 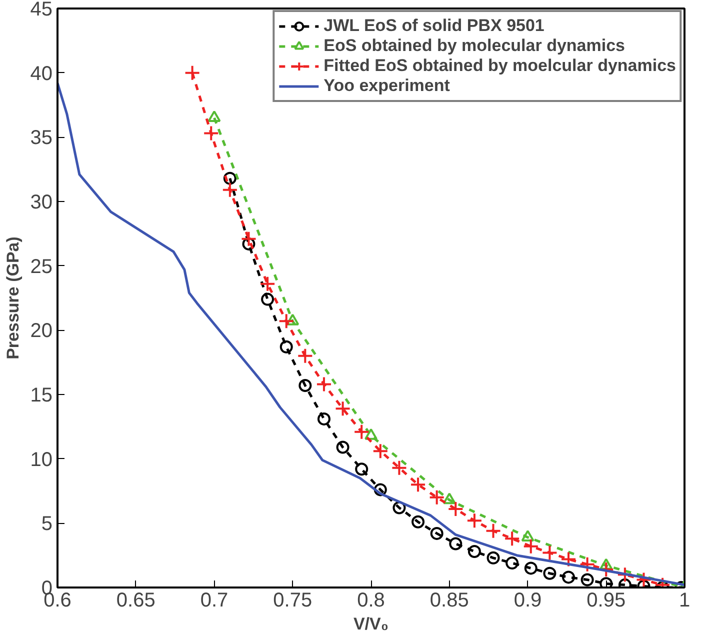 What do you see at coordinates (371, 601) in the screenshot?
I see `x-tick-label: 0.8` at bounding box center [371, 601].